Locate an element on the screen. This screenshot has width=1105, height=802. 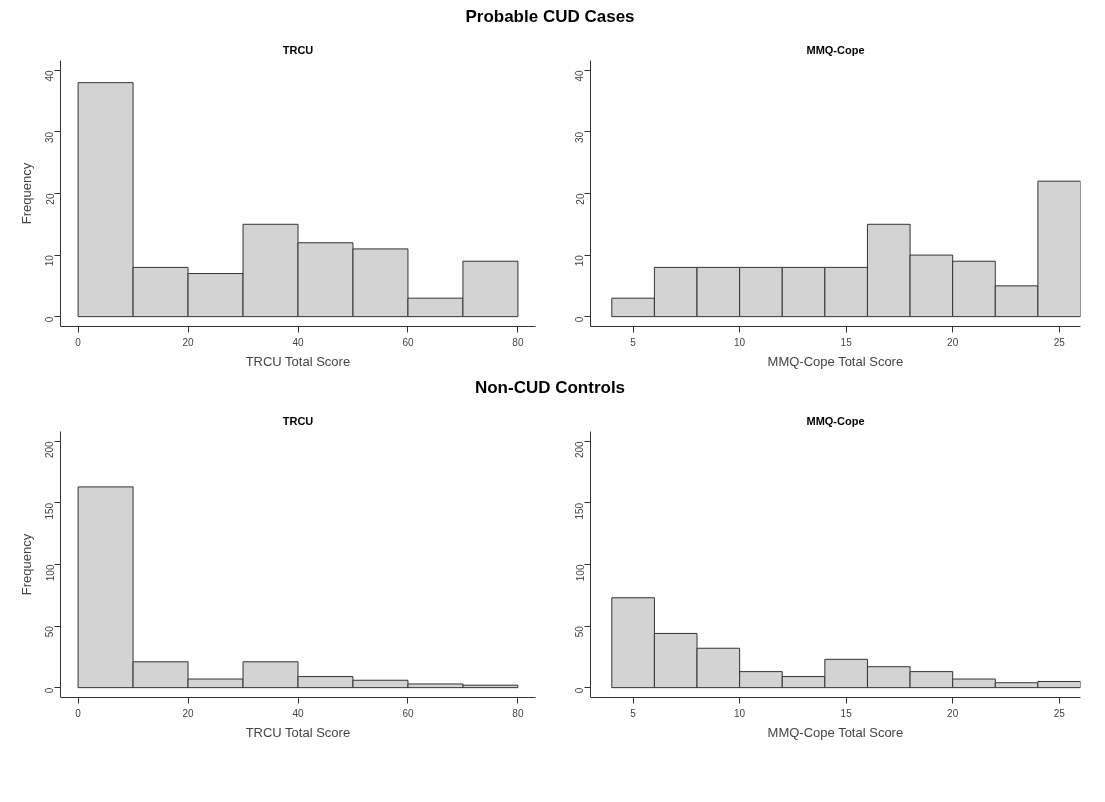
text: Non-CUD Controls is located at coordinates (550, 388).